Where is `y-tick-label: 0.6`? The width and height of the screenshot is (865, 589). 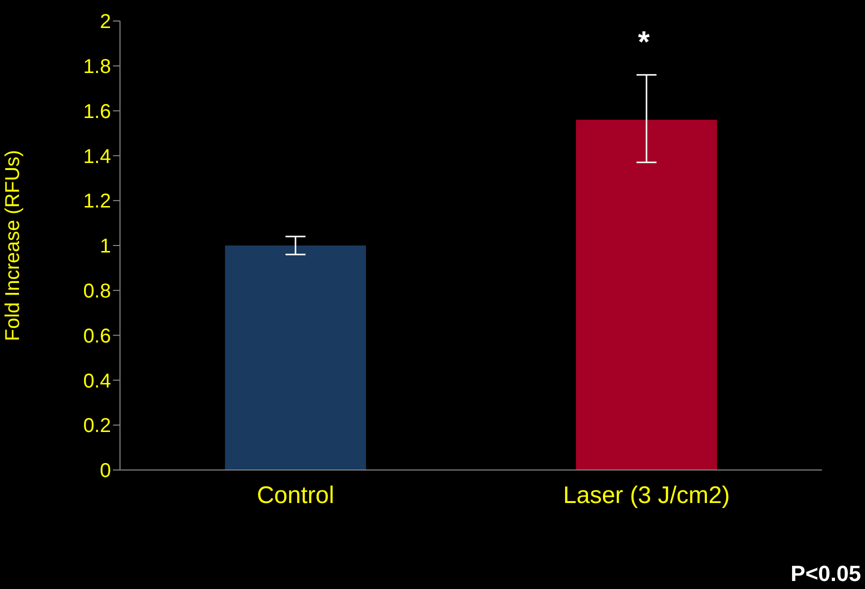 y-tick-label: 0.6 is located at coordinates (97, 336).